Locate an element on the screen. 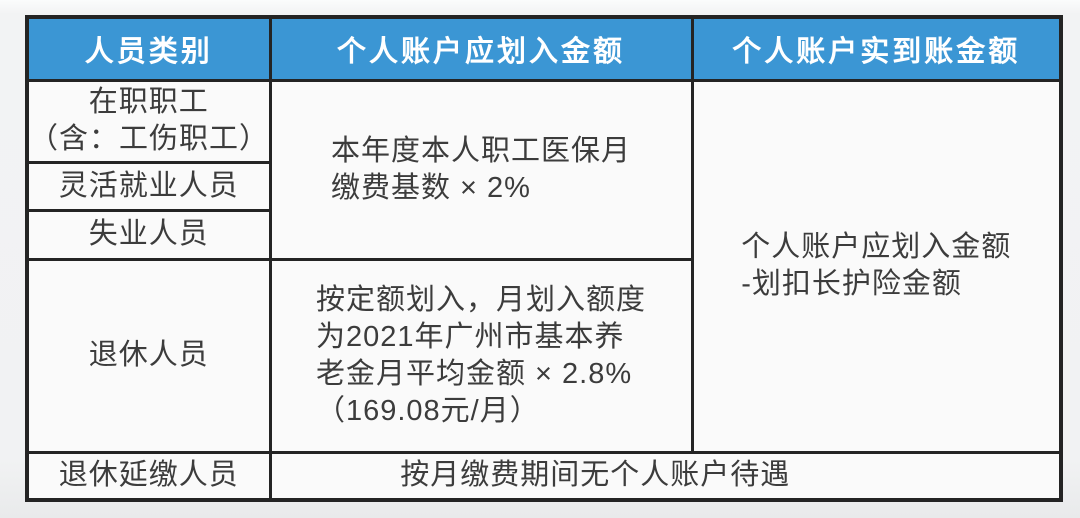 This screenshot has width=1080, height=518. table-row-retired-deferred: 退休延缴人员 按月缴费期间无个人账户待遇 is located at coordinates (544, 476).